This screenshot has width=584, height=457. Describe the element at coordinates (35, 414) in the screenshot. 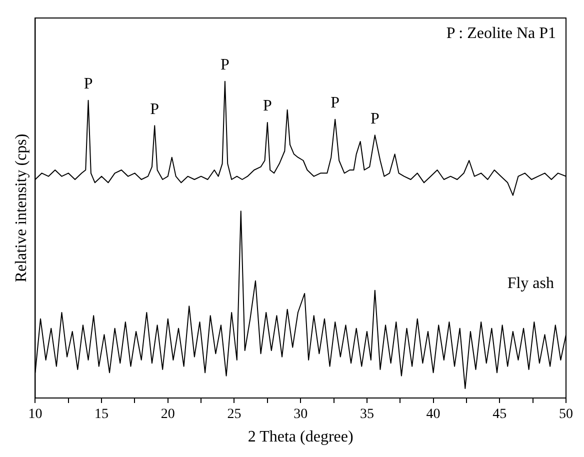

I see `x-tick-label: 10` at that location.